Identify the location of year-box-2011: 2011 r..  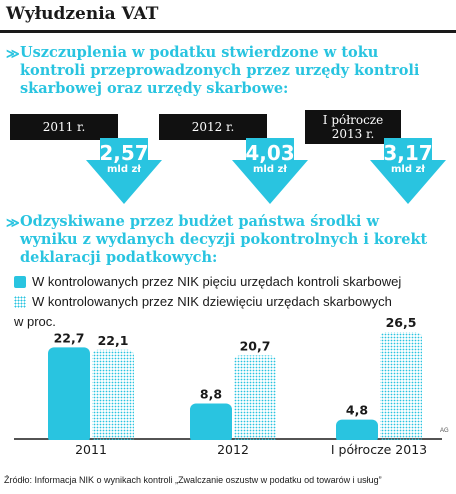
(64, 127).